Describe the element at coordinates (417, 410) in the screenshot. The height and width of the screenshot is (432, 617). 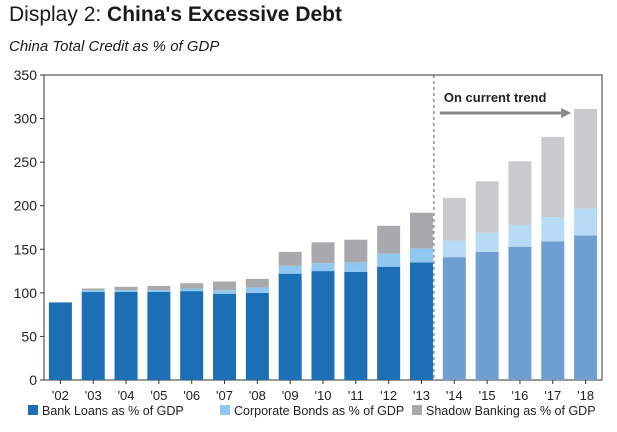
I see `legend-shadow-banking-swatch` at that location.